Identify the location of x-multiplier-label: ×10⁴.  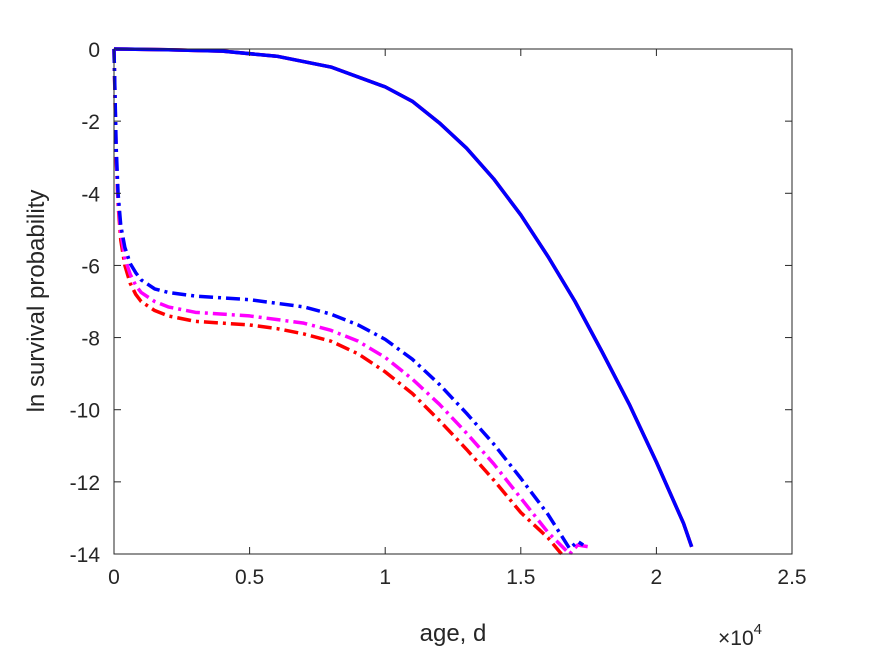
(740, 635).